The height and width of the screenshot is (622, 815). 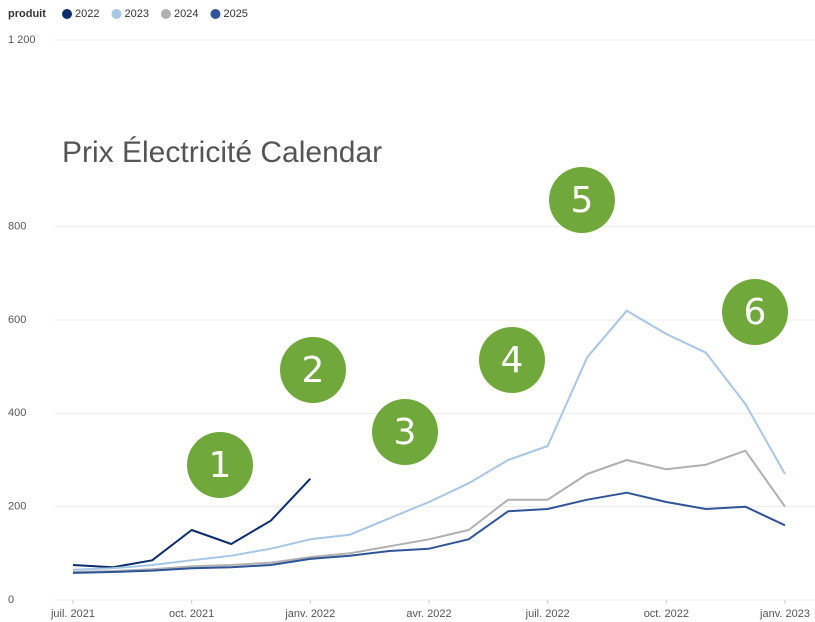 I want to click on annotation-label: 4, so click(x=512, y=360).